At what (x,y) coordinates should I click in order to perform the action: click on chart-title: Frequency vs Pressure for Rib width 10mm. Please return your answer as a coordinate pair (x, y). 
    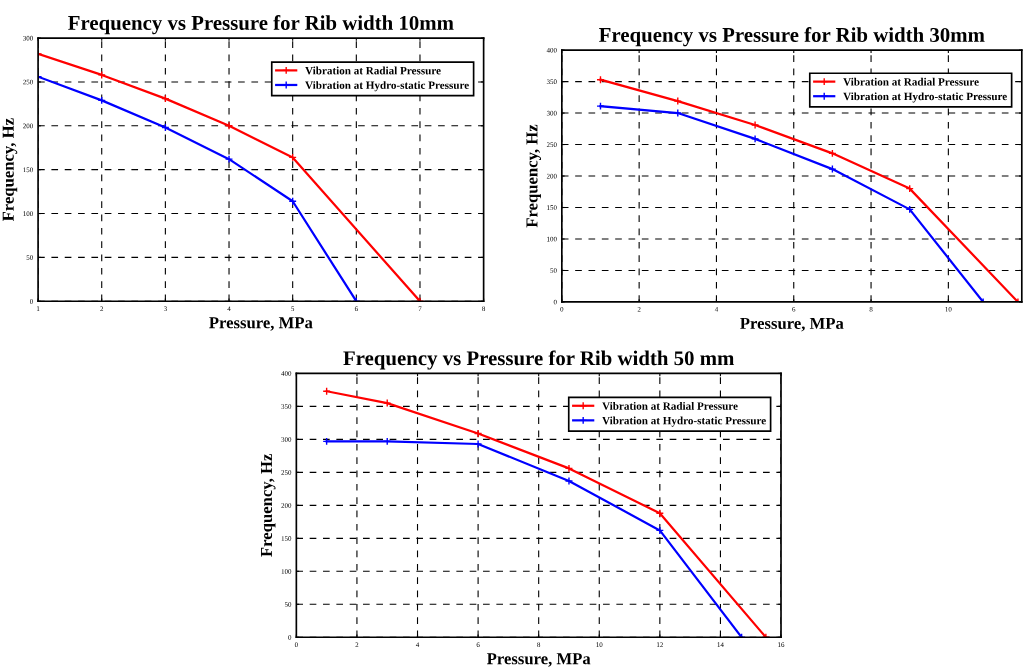
    Looking at the image, I should click on (261, 25).